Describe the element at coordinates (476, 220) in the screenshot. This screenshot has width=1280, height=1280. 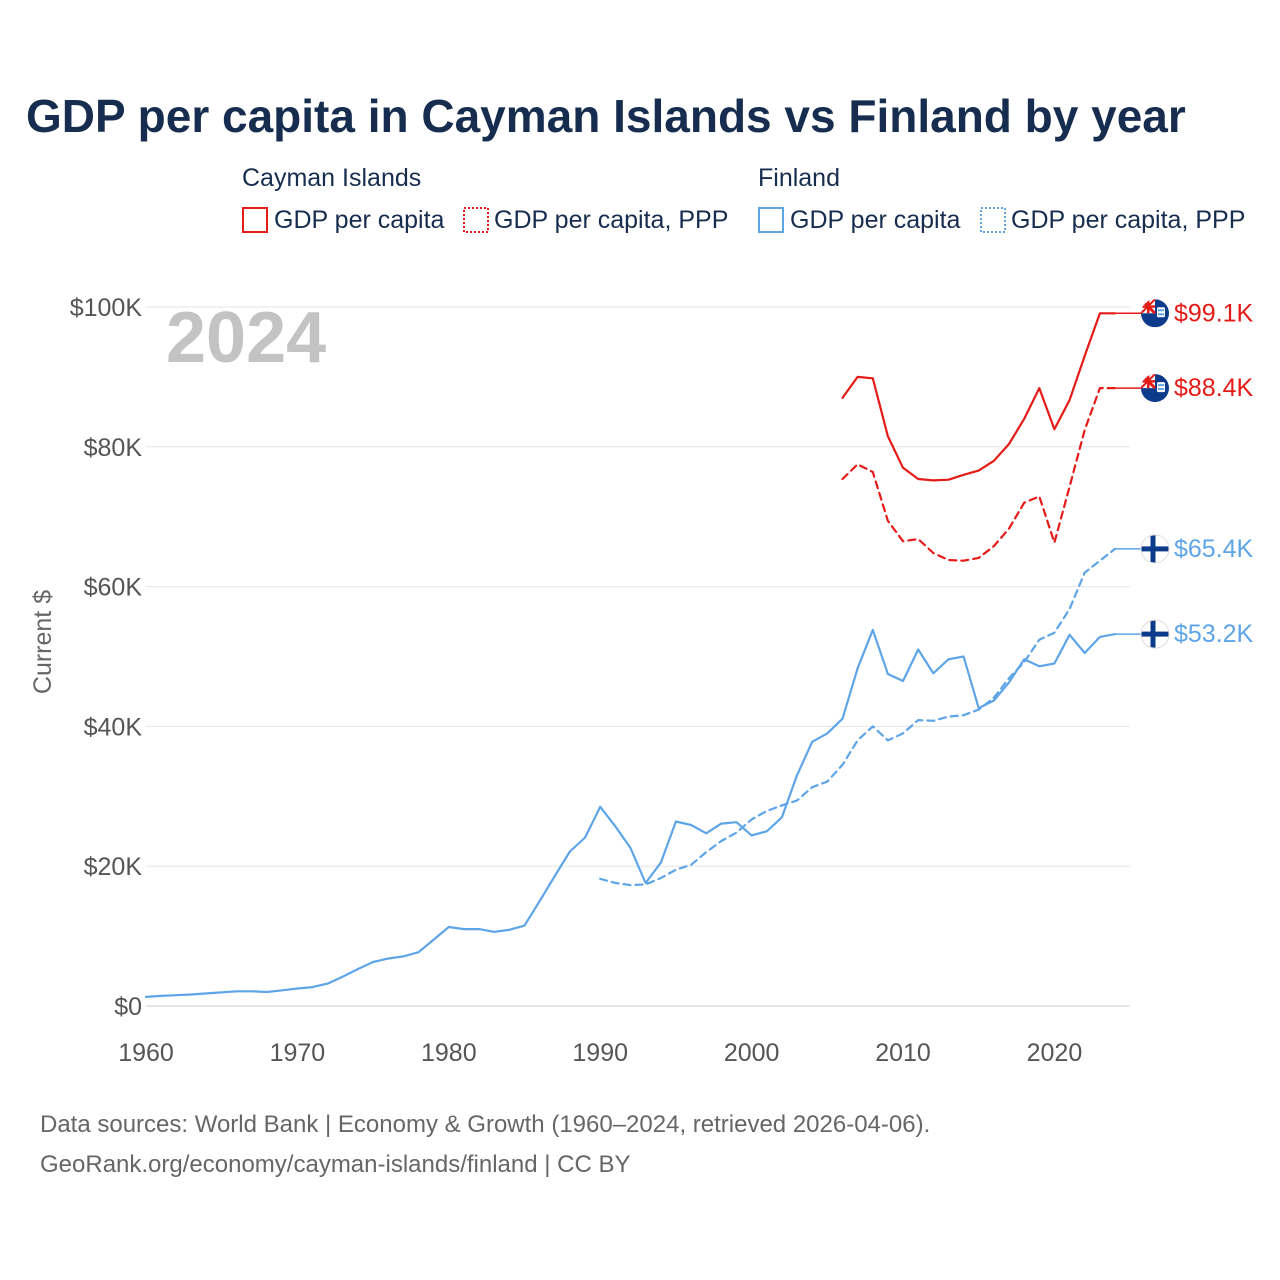
I see `legend-swatch-cayman-ppp` at that location.